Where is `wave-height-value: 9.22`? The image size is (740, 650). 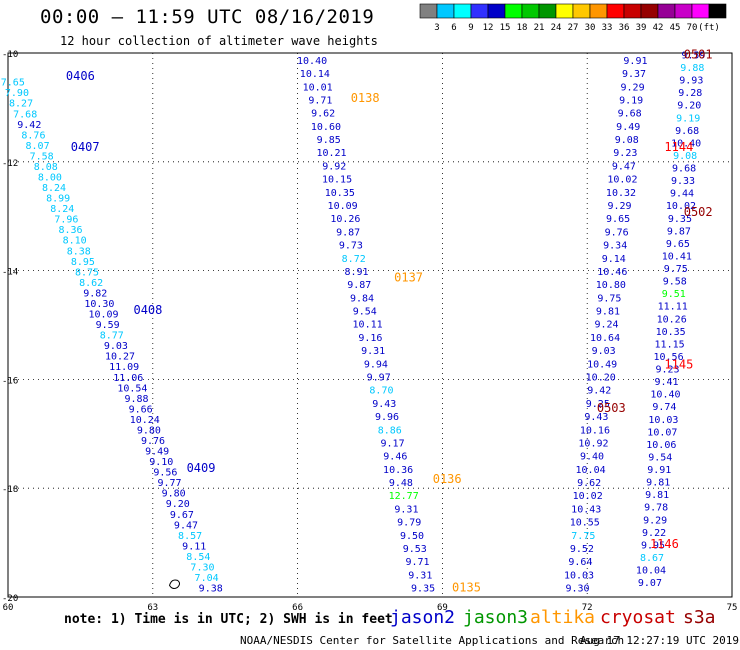
wave-height-value: 9.22 is located at coordinates (654, 533).